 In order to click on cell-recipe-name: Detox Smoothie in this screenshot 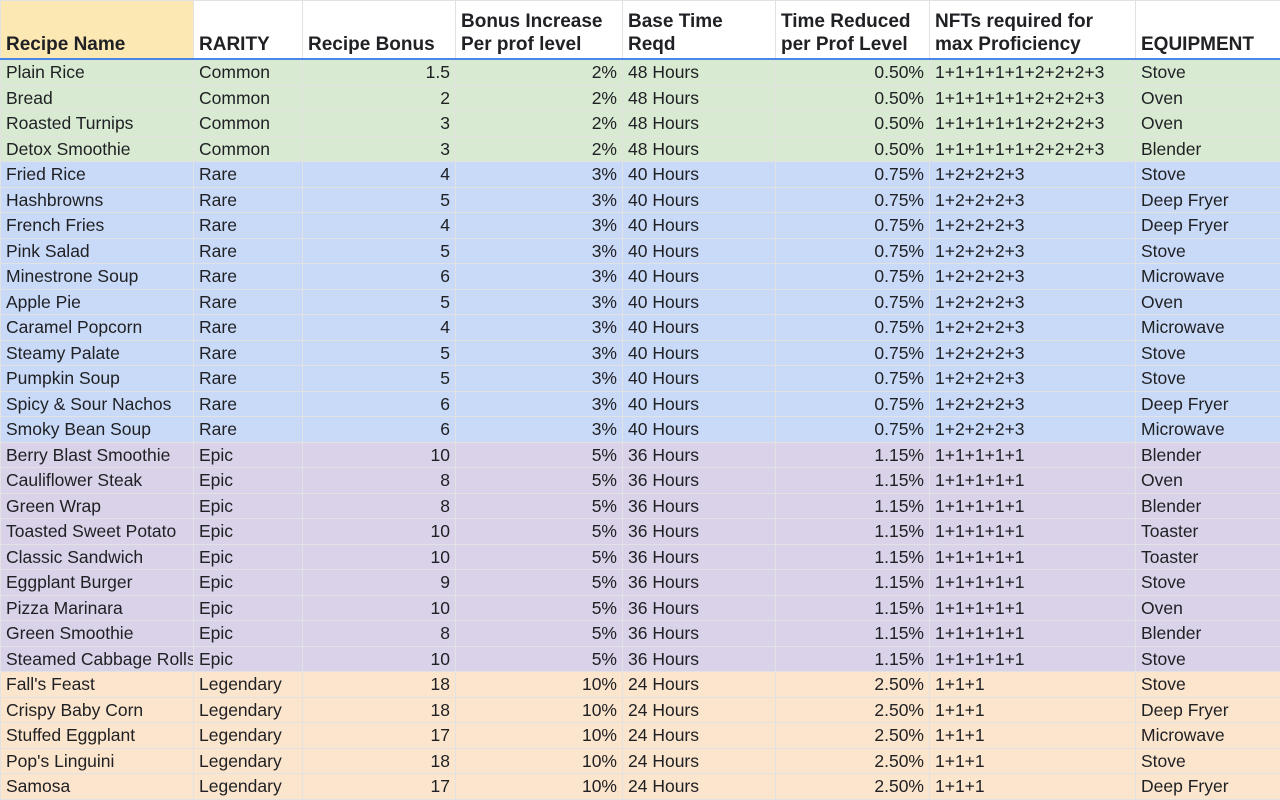, I will do `click(97, 149)`.